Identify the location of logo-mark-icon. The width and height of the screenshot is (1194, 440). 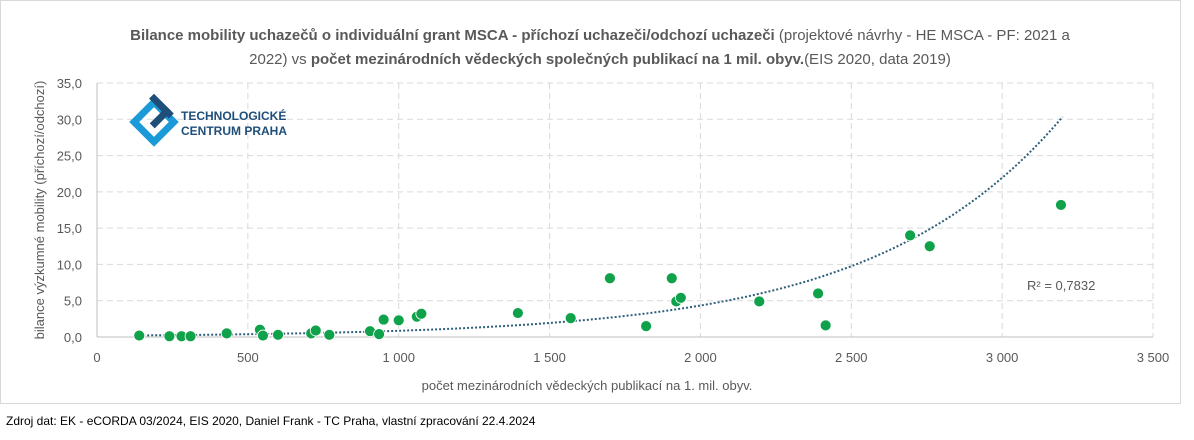
(154, 120).